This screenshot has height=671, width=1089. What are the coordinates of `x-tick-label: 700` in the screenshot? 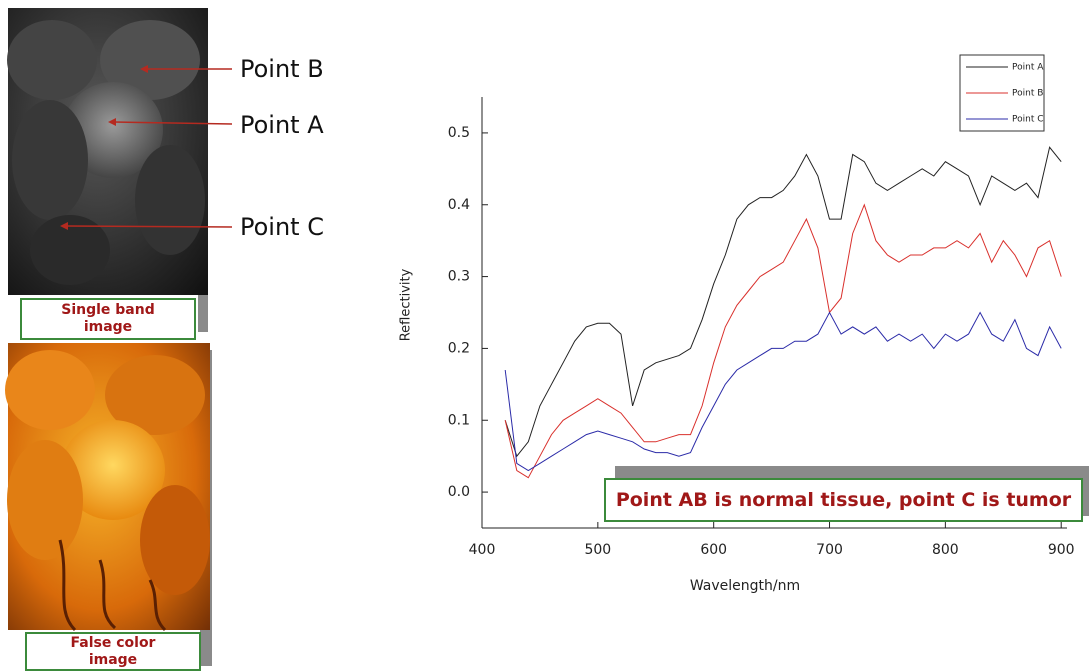 It's located at (829, 550).